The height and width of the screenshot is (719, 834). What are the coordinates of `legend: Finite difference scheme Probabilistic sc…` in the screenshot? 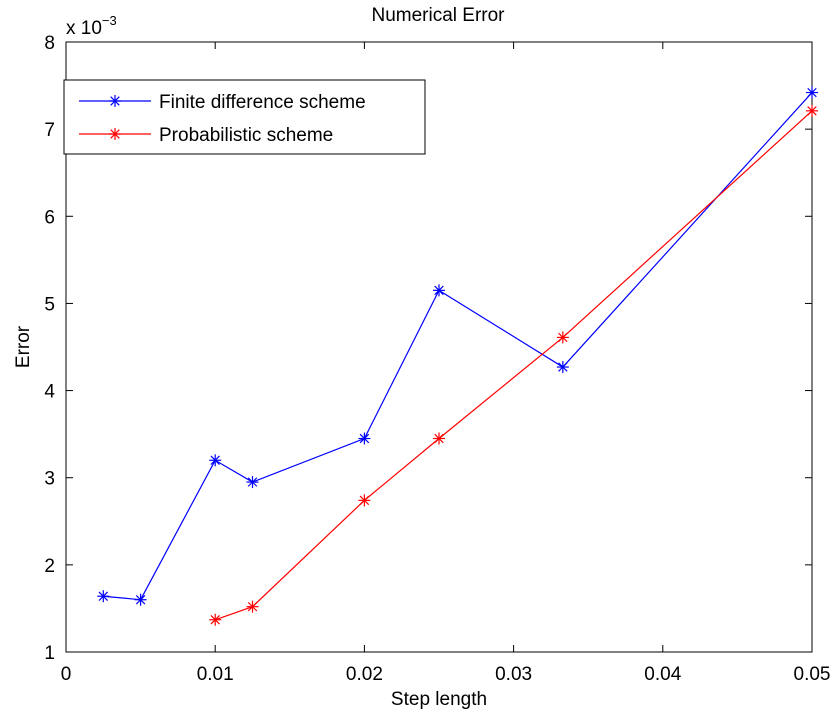 It's located at (244, 117).